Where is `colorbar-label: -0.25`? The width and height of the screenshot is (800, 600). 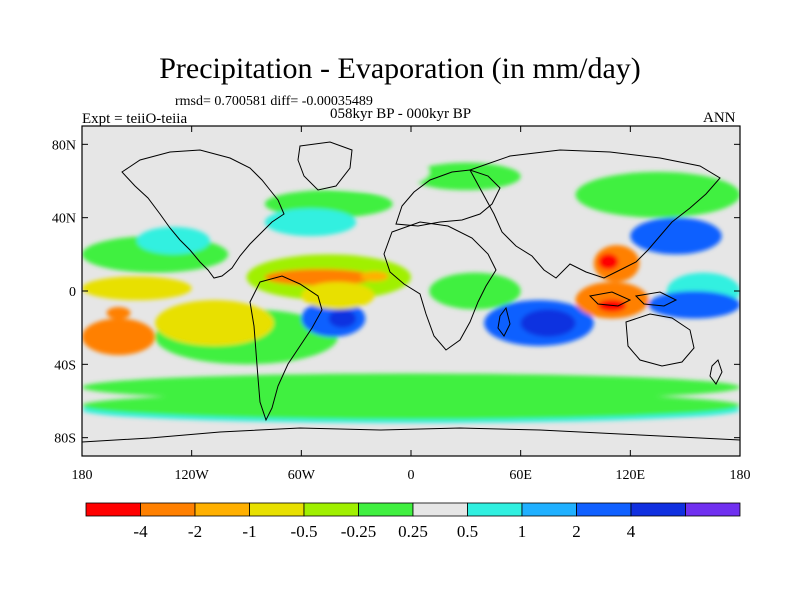 colorbar-label: -0.25 is located at coordinates (358, 531).